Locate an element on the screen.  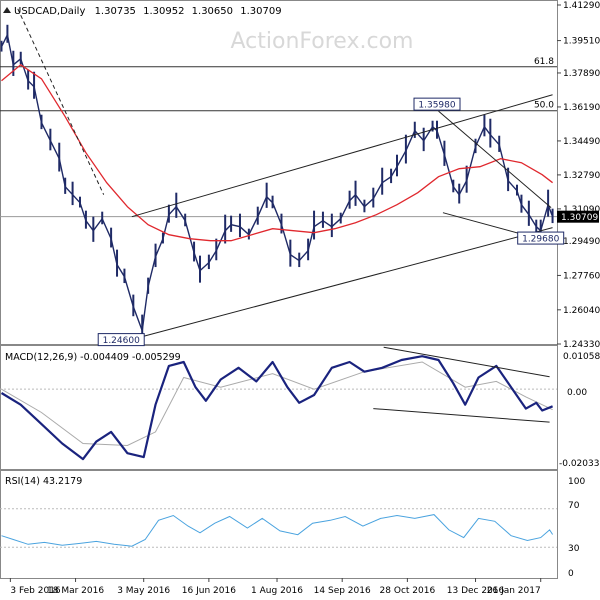
macd-lower-trendline is located at coordinates (461, 415).